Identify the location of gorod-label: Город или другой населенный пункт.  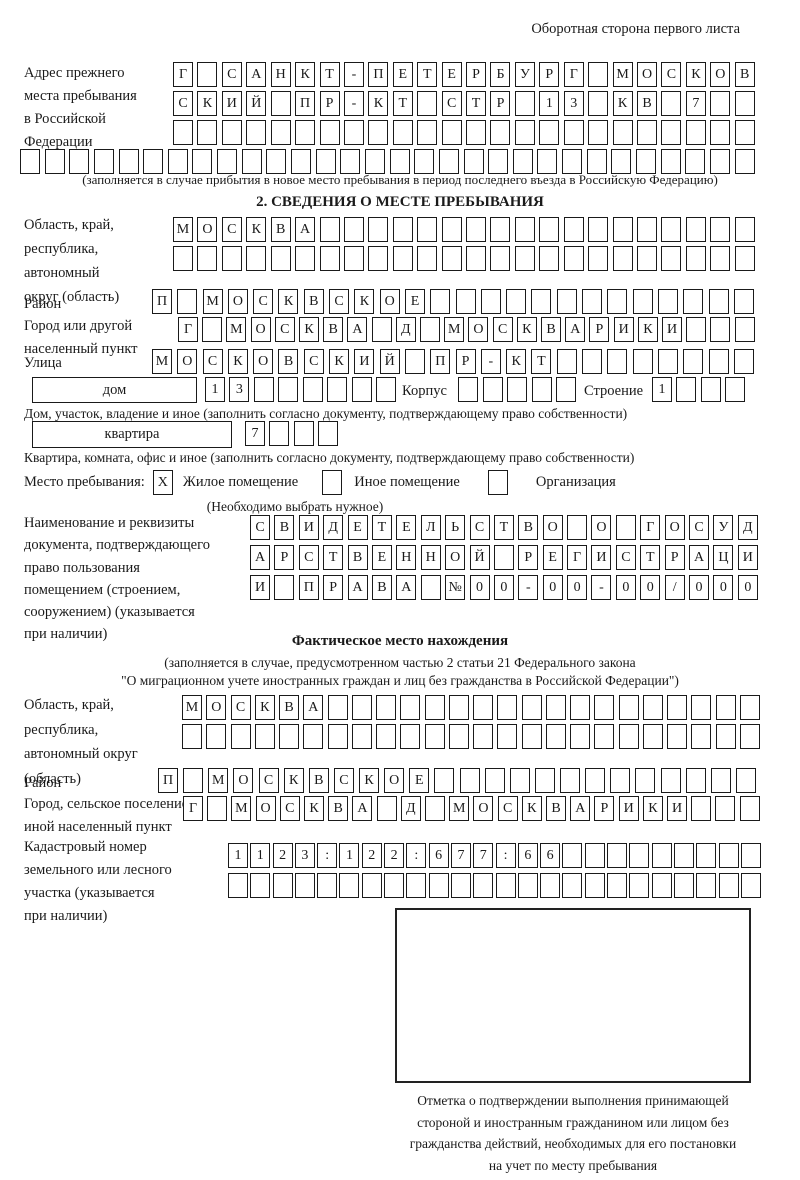
(81, 337).